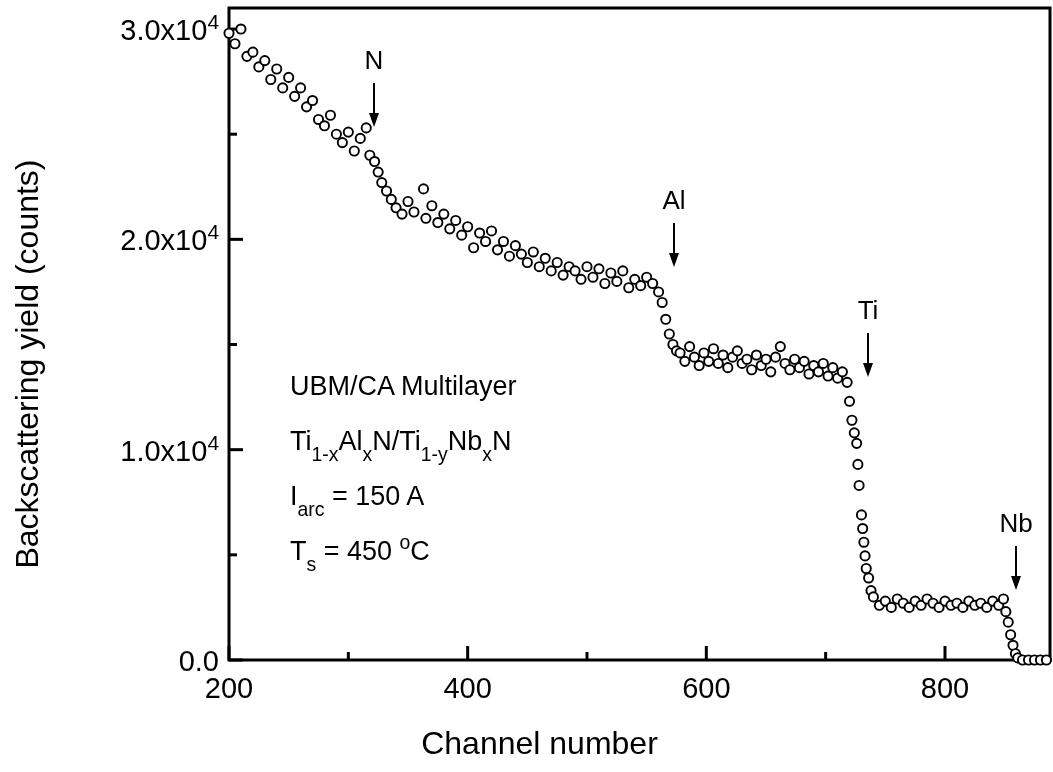 This screenshot has width=1053, height=772. I want to click on annotation: Al, so click(674, 200).